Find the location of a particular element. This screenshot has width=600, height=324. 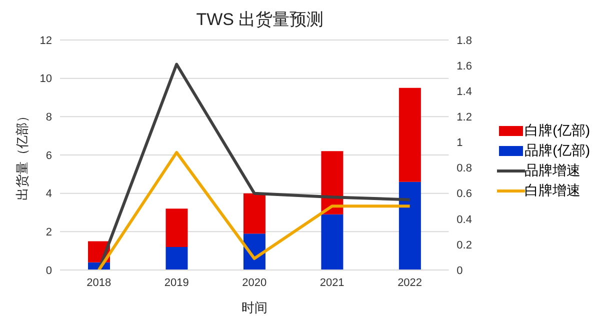

y2-tick-label: 1.2 is located at coordinates (464, 118).